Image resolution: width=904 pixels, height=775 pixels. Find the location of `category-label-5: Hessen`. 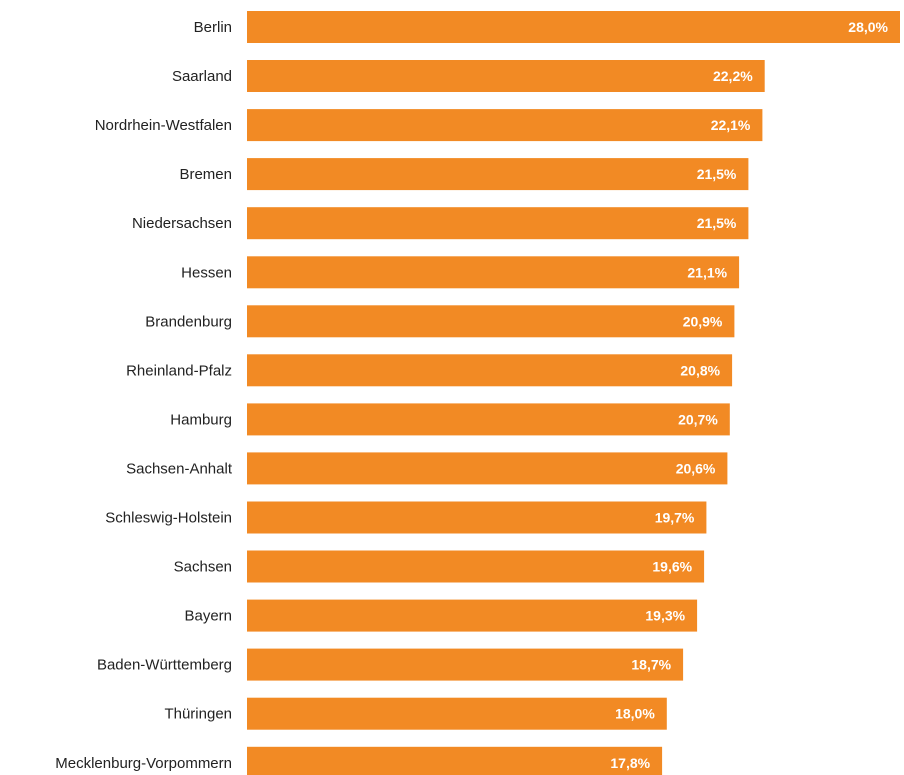

category-label-5: Hessen is located at coordinates (206, 272).